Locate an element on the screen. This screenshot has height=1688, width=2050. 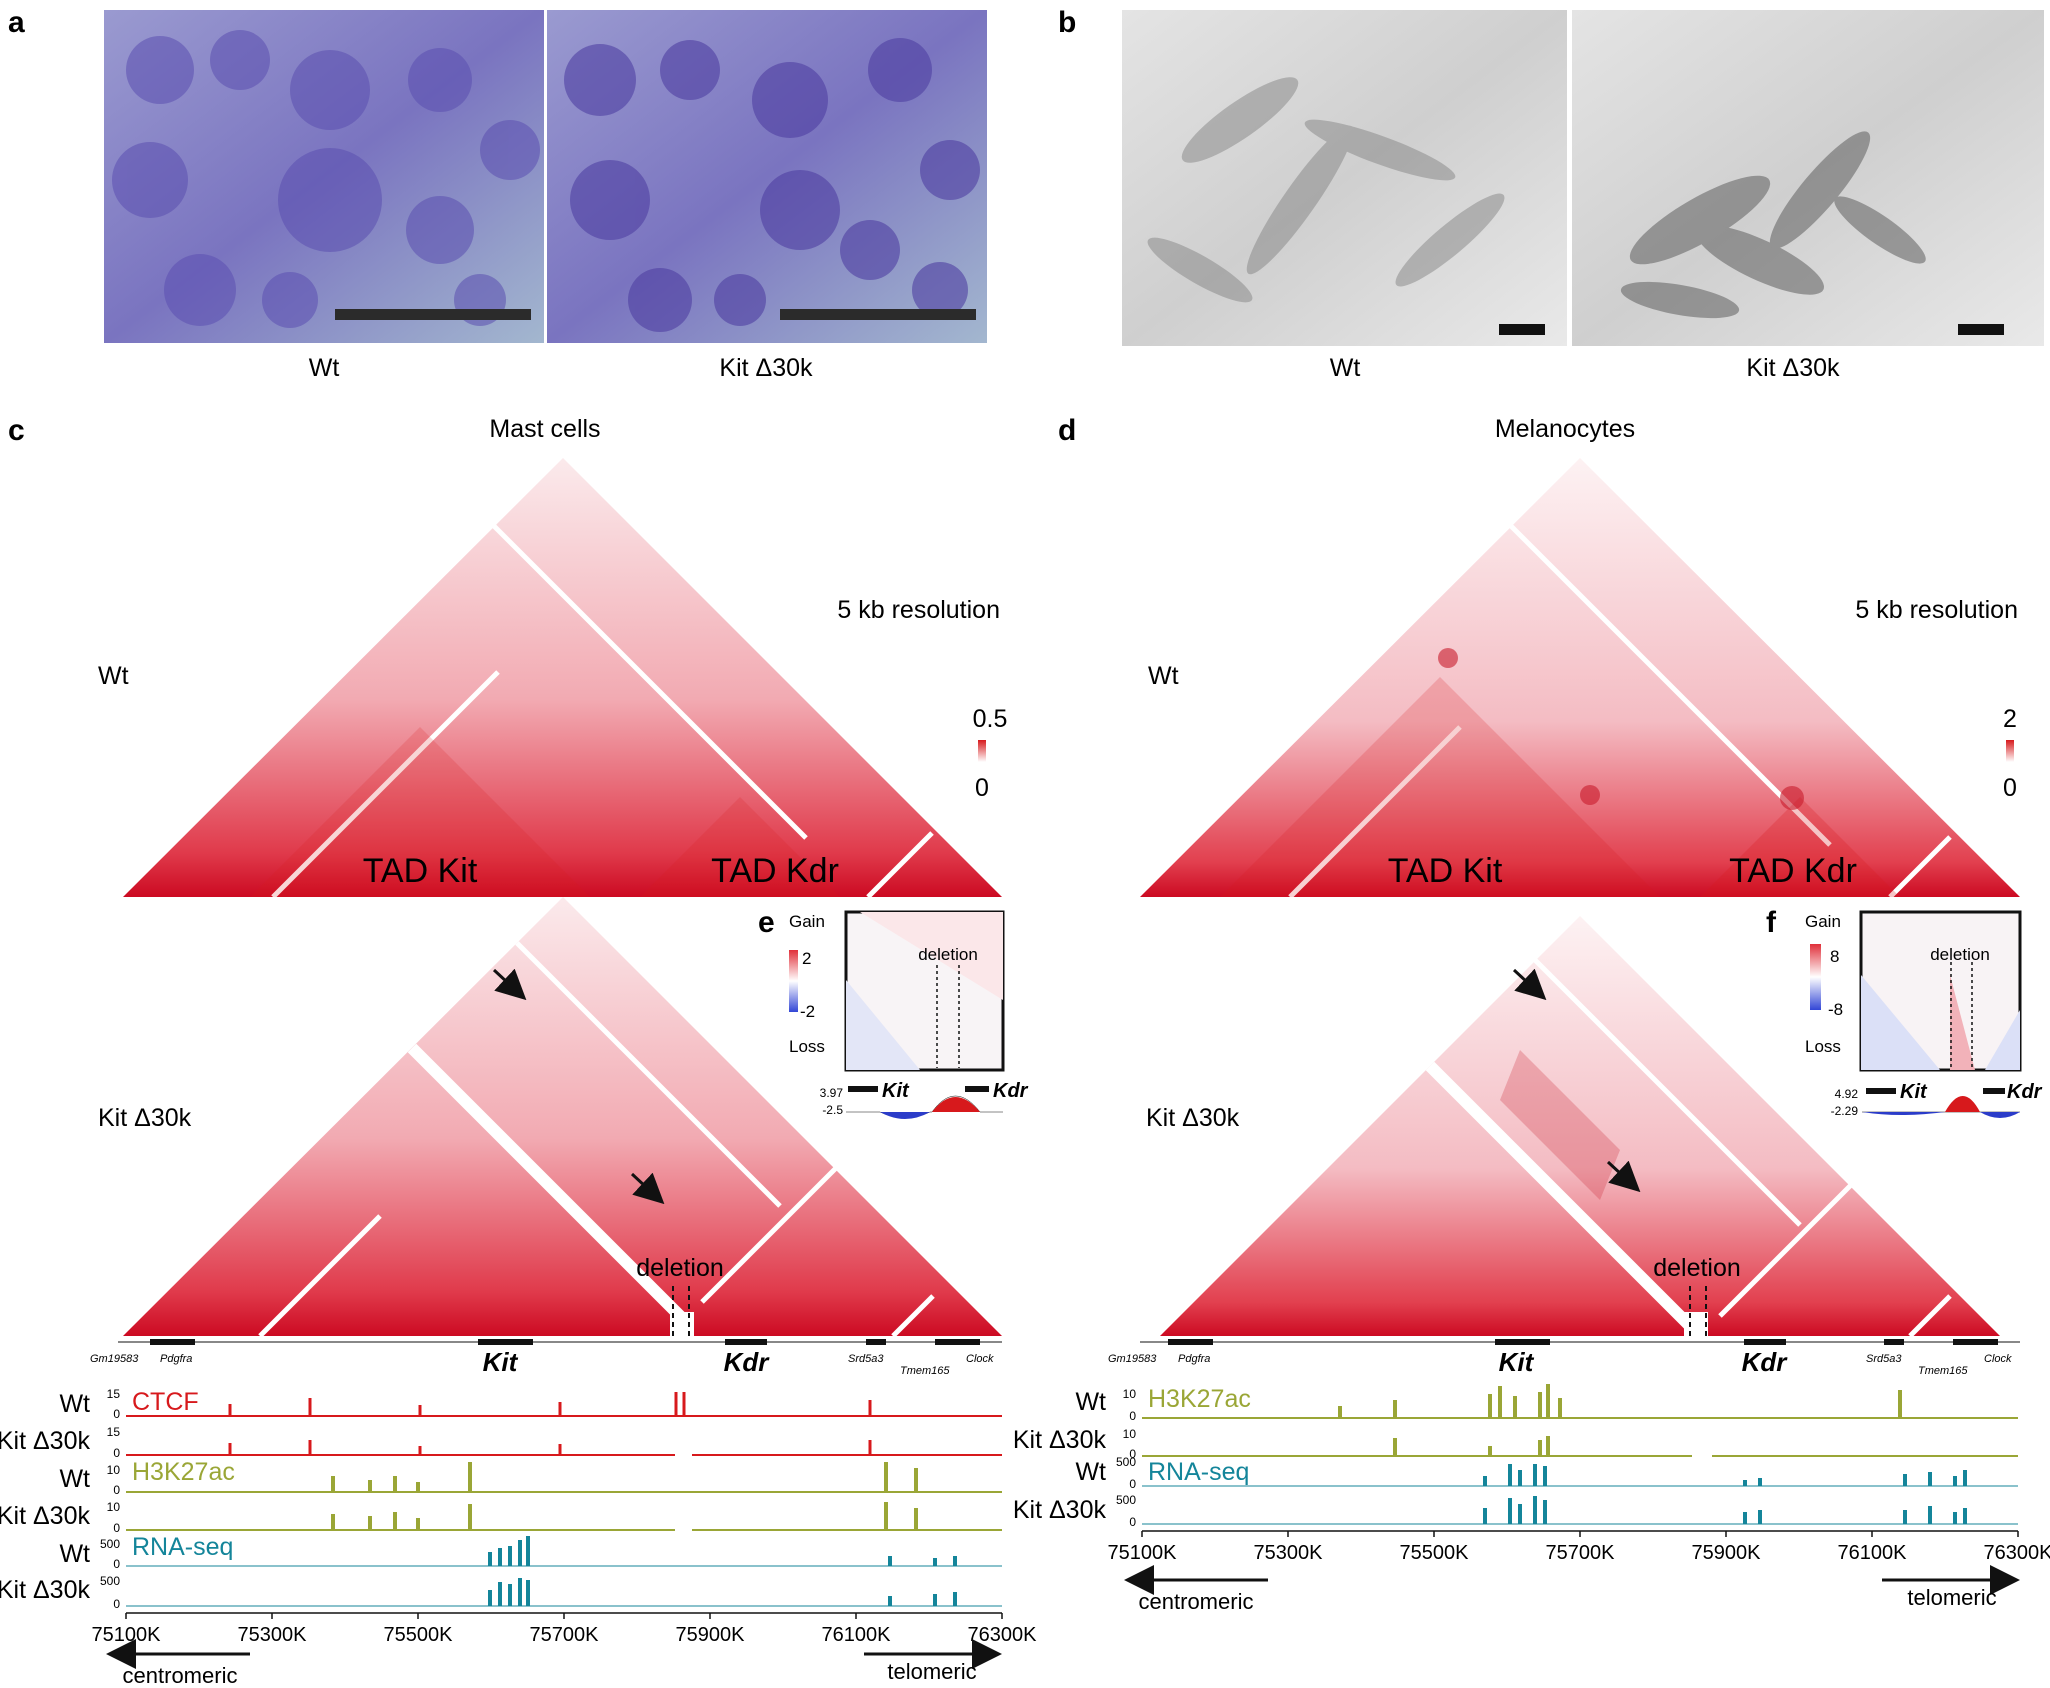
panel-e-loss: Loss is located at coordinates (807, 1046).